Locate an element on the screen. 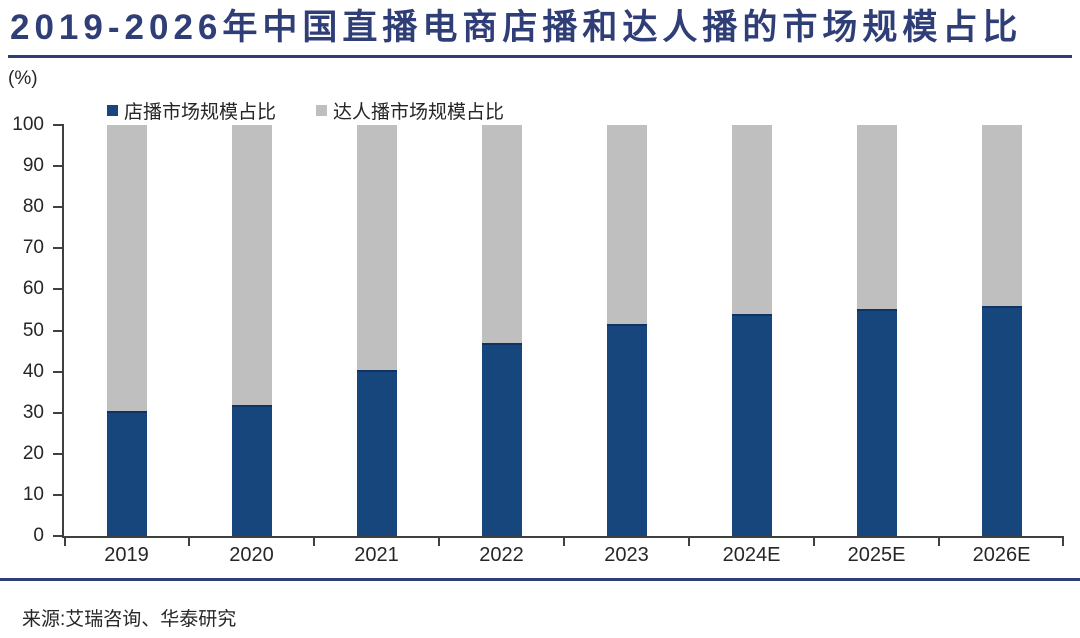  legend-item-store-broadcast: 店播市场规模占比 is located at coordinates (191, 110).